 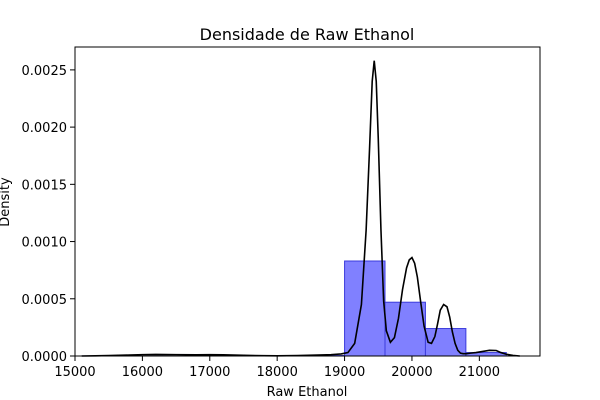 What do you see at coordinates (276, 372) in the screenshot?
I see `x-tick-label-3: 18000` at bounding box center [276, 372].